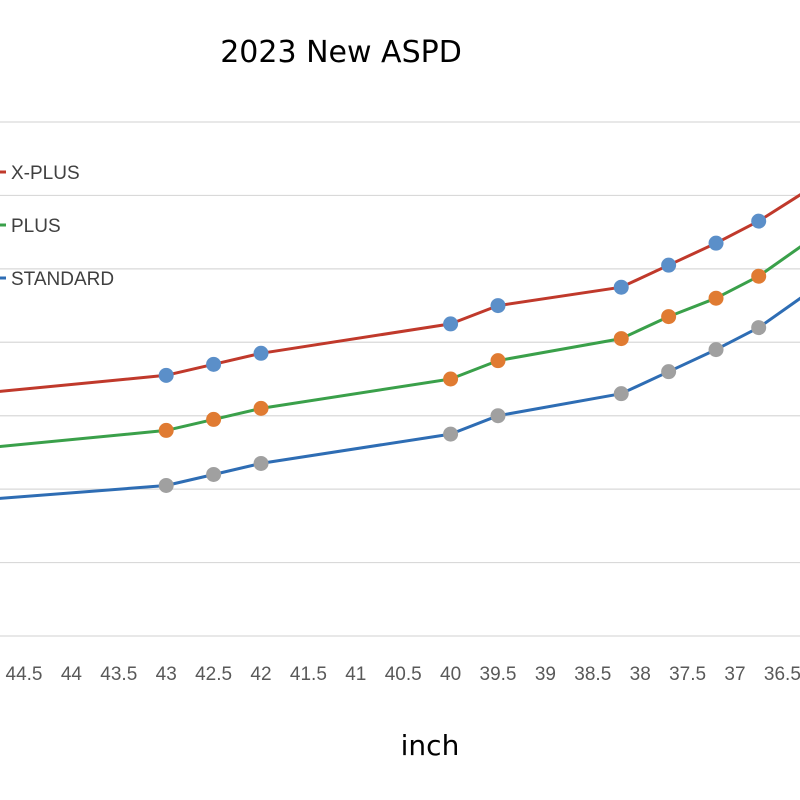 The height and width of the screenshot is (800, 800). I want to click on x-tick-label: 39.5, so click(498, 674).